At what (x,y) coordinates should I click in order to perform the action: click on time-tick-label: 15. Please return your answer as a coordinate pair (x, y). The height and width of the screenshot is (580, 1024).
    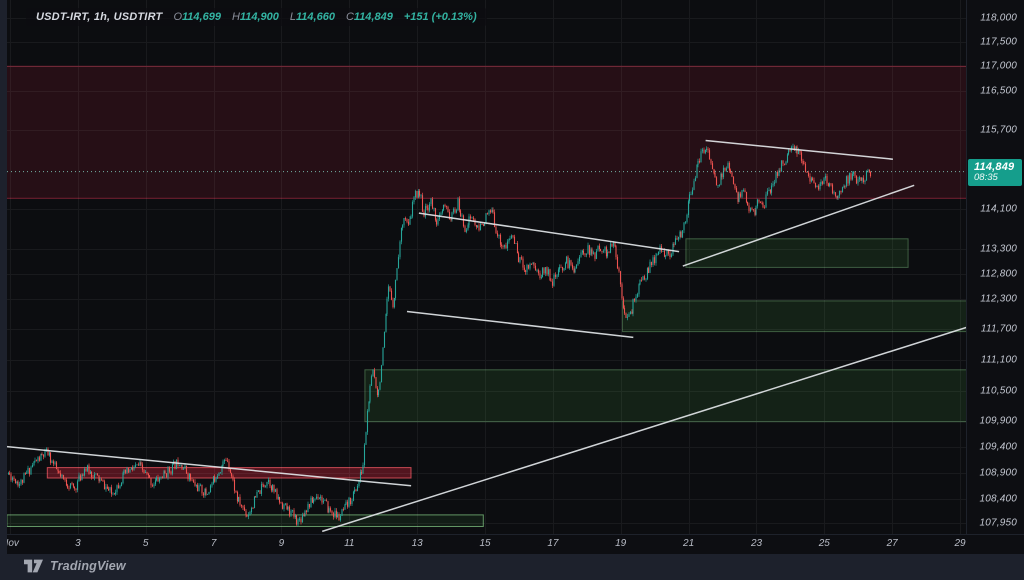
    Looking at the image, I should click on (485, 543).